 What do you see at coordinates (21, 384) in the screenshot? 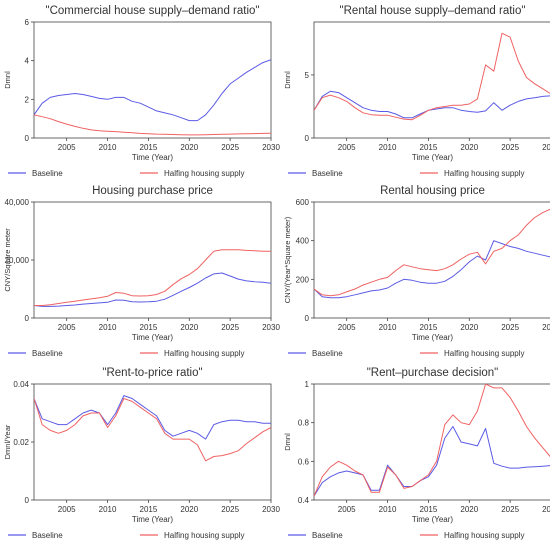
I see `y-tick-label: 0.04` at bounding box center [21, 384].